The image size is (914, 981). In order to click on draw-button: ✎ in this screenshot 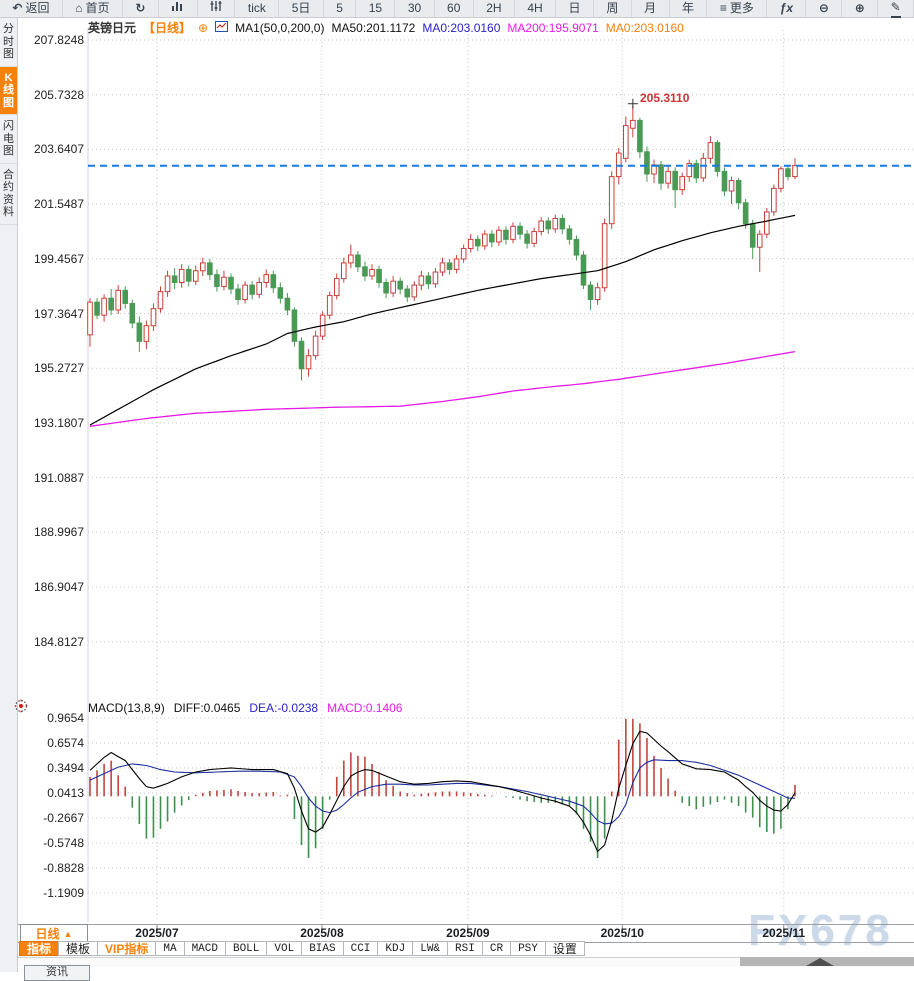, I will do `click(896, 9)`.